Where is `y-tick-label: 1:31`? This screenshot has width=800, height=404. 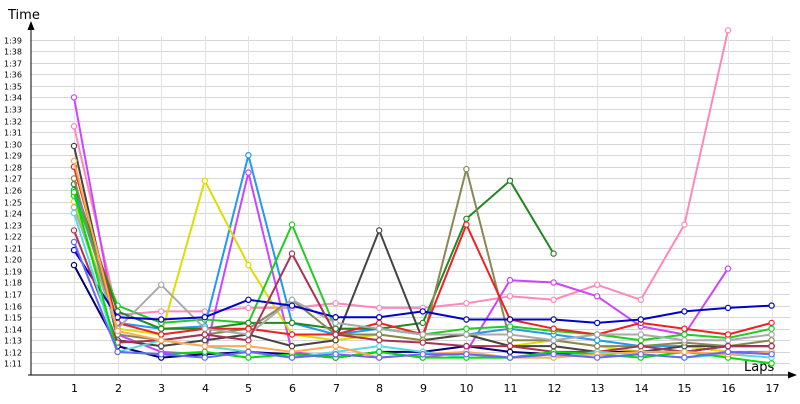
y-tick-label: 1:31 is located at coordinates (13, 133).